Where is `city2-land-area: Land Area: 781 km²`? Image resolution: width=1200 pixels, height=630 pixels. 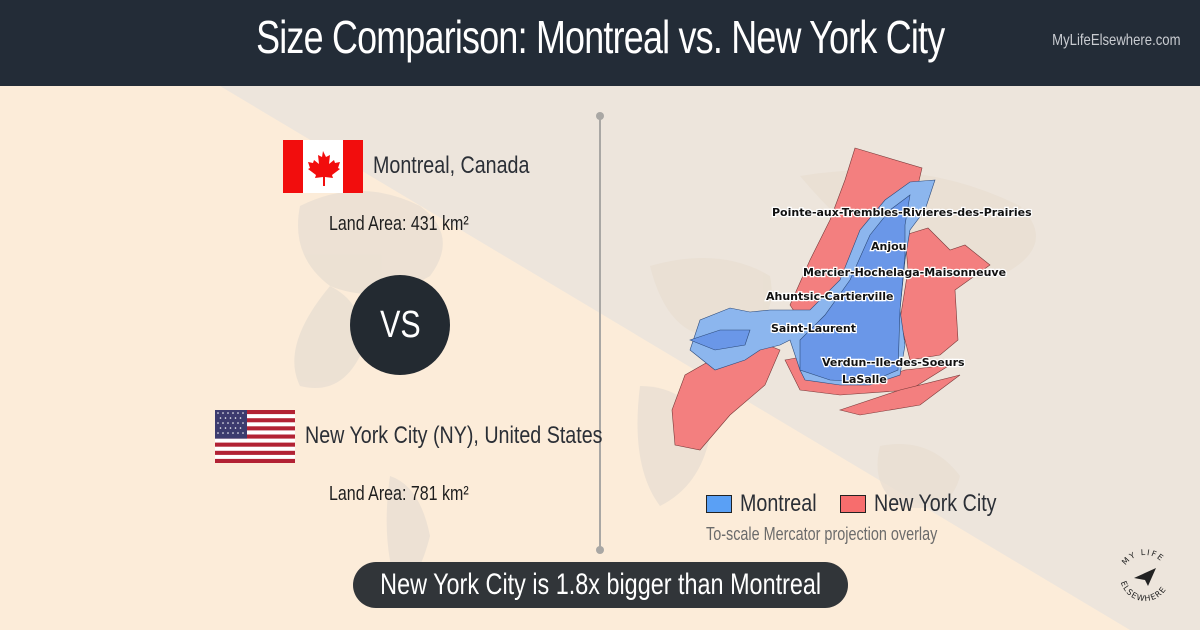
city2-land-area: Land Area: 781 km² is located at coordinates (399, 494).